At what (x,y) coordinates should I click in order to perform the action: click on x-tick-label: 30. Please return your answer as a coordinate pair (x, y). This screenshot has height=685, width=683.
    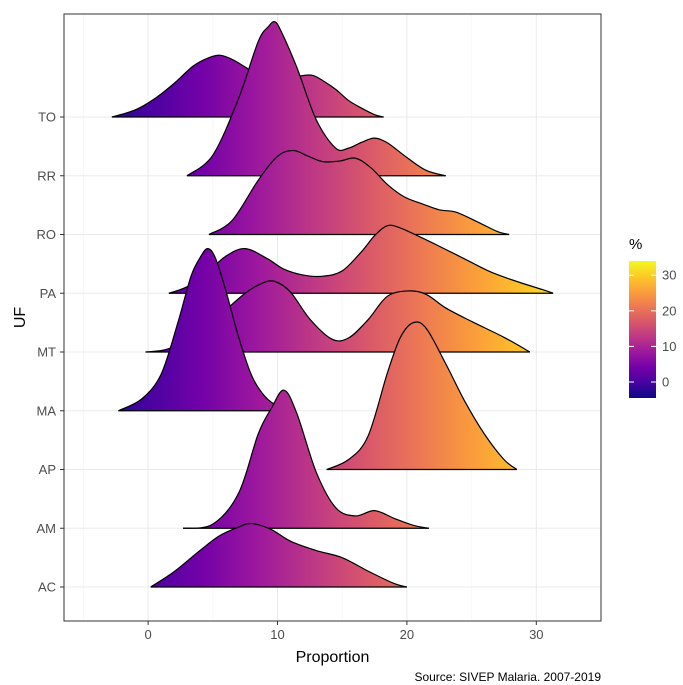
    Looking at the image, I should click on (536, 634).